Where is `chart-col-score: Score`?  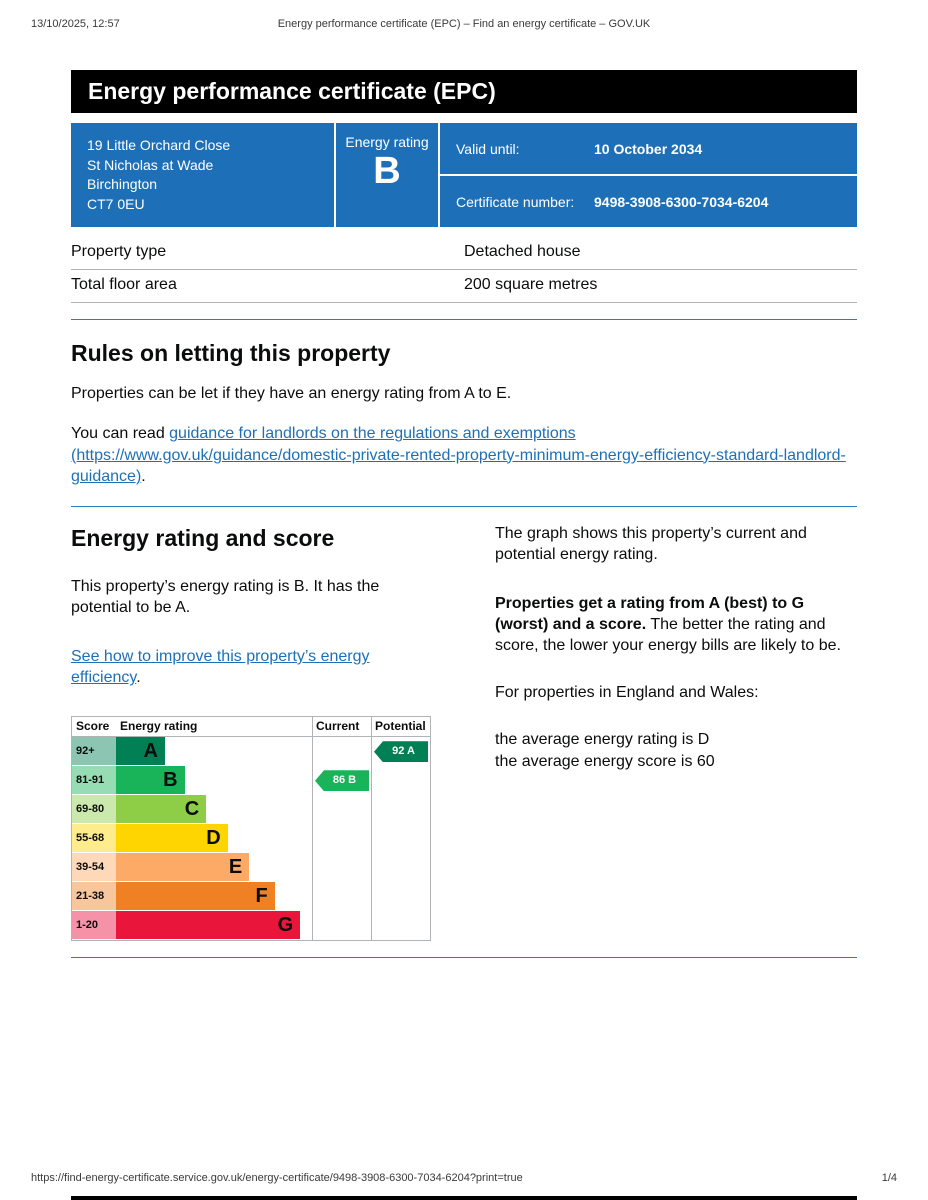
chart-col-score: Score is located at coordinates (93, 726).